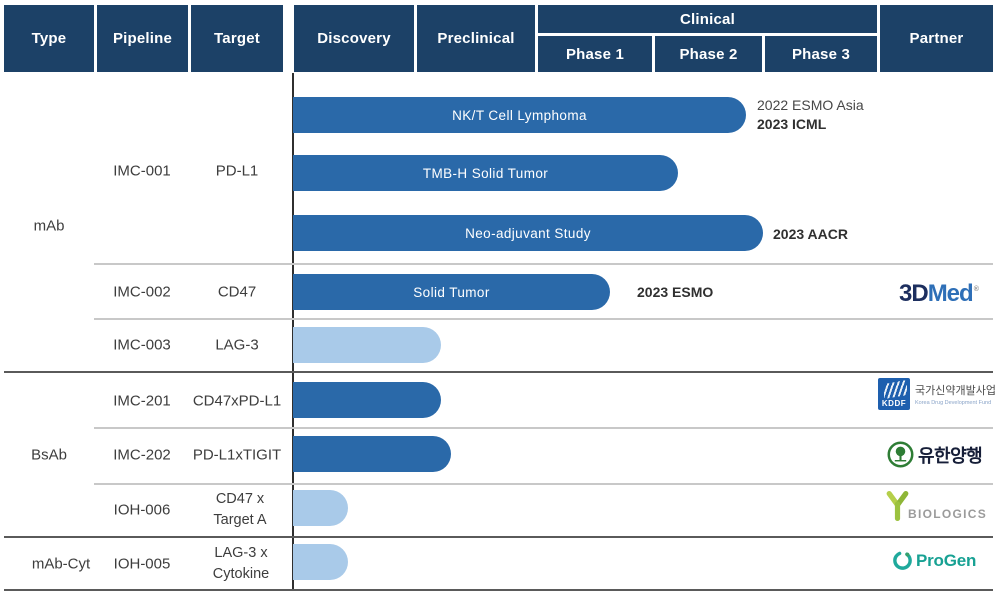  I want to click on bar-imc001-nkt-cell-lymphoma: NK/T Cell Lymphoma, so click(519, 115).